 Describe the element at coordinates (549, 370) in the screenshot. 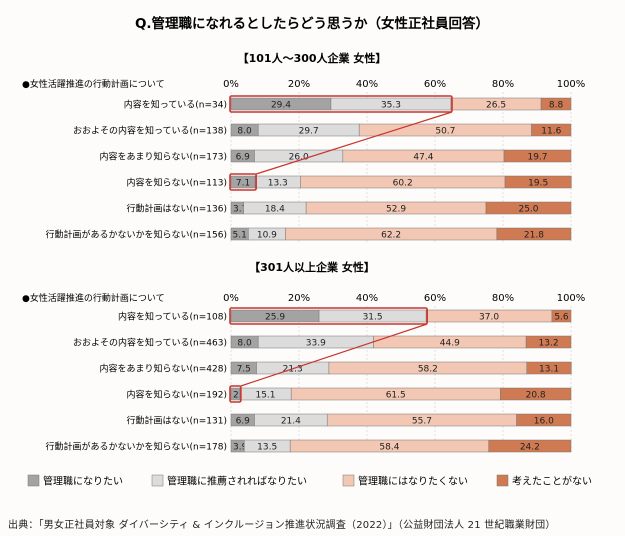

I see `data-label: 13.1` at that location.